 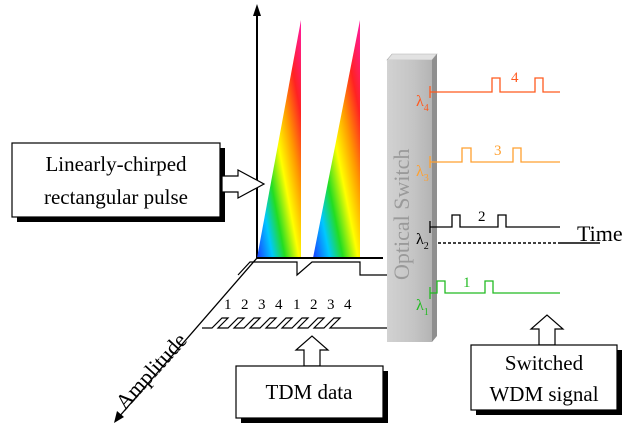 I want to click on tdm-callout: TDM data, so click(x=311, y=379).